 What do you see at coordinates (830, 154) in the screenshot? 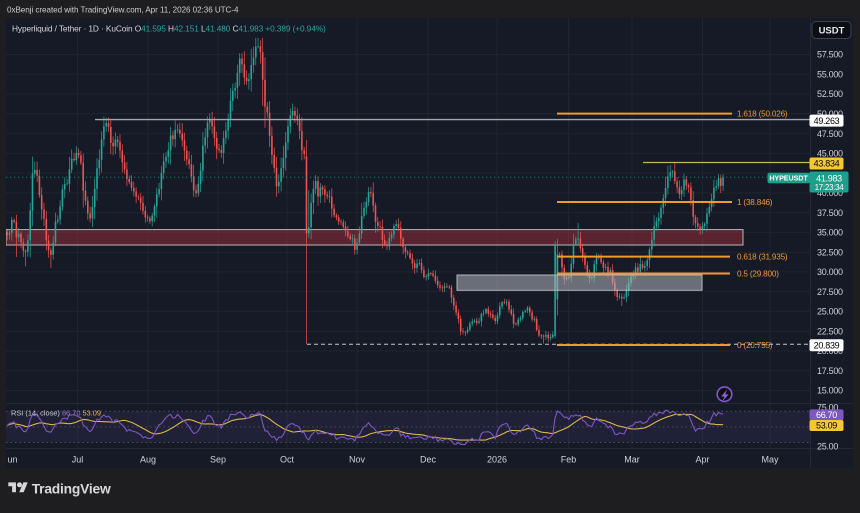
I see `svg-text: 45.000` at bounding box center [830, 154].